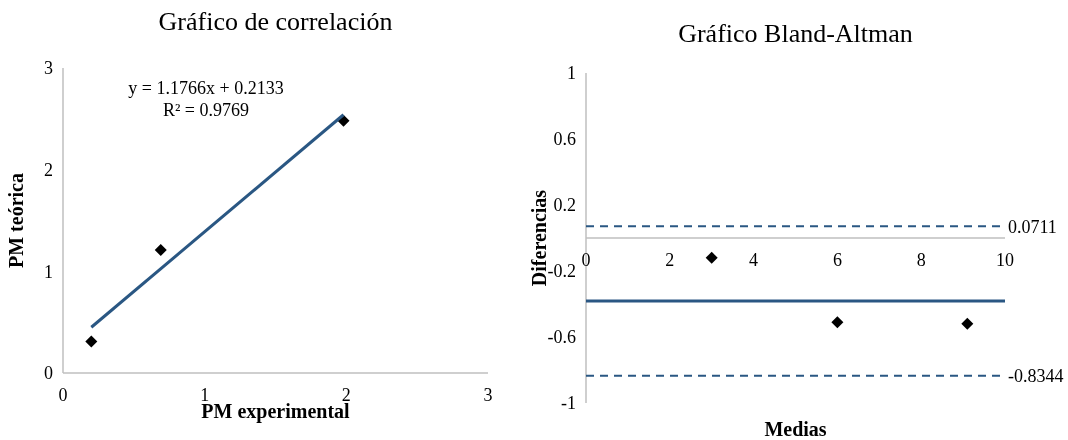 Image resolution: width=1068 pixels, height=440 pixels. What do you see at coordinates (568, 403) in the screenshot?
I see `y-tick-label: -1` at bounding box center [568, 403].